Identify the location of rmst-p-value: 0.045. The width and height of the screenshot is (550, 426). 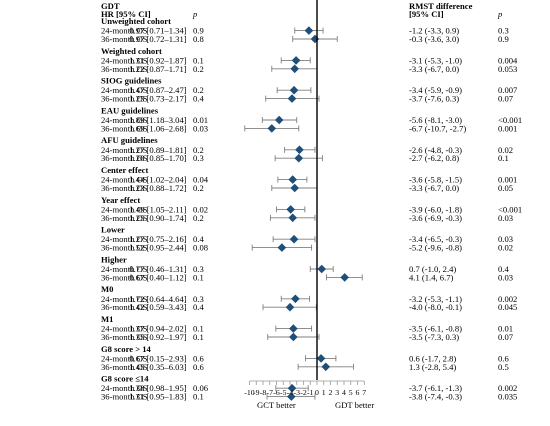
(507, 307).